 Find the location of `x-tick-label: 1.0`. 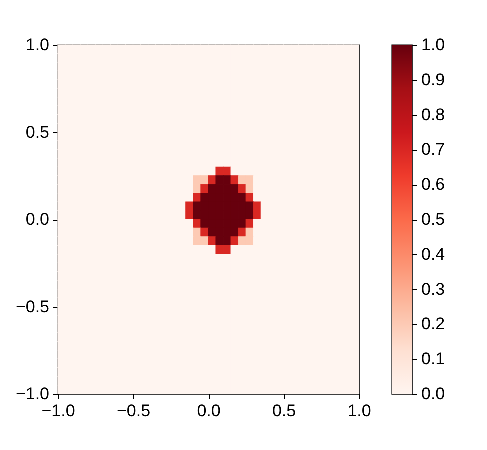

x-tick-label: 1.0 is located at coordinates (360, 411).